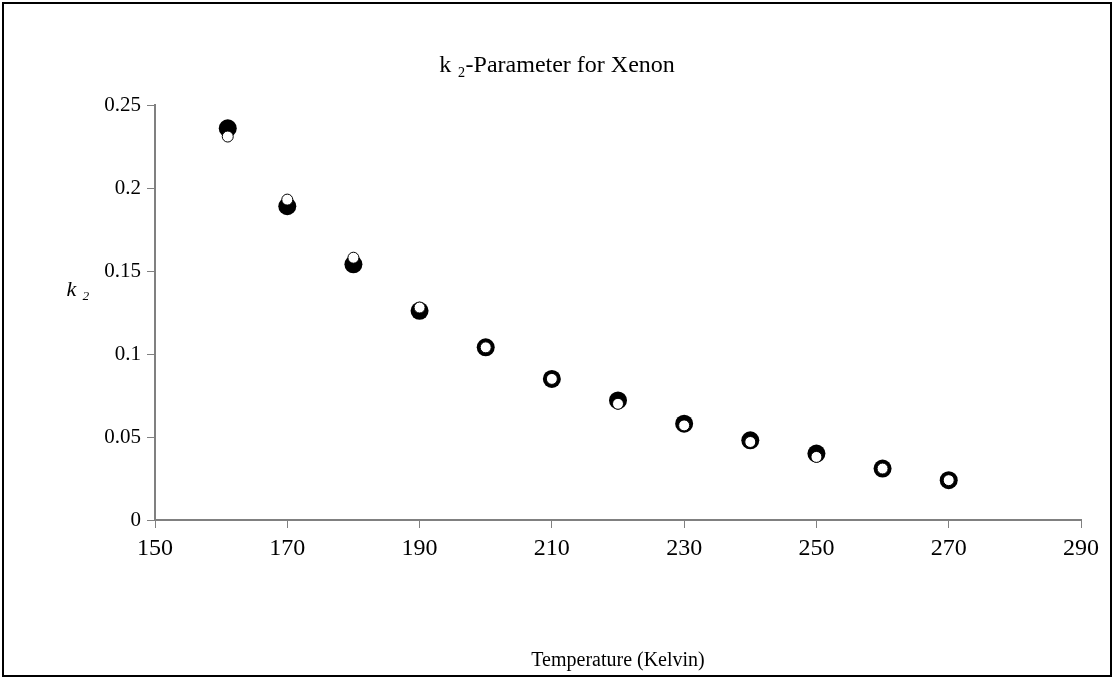 This screenshot has width=1114, height=677. I want to click on x-tick-label: 170, so click(287, 546).